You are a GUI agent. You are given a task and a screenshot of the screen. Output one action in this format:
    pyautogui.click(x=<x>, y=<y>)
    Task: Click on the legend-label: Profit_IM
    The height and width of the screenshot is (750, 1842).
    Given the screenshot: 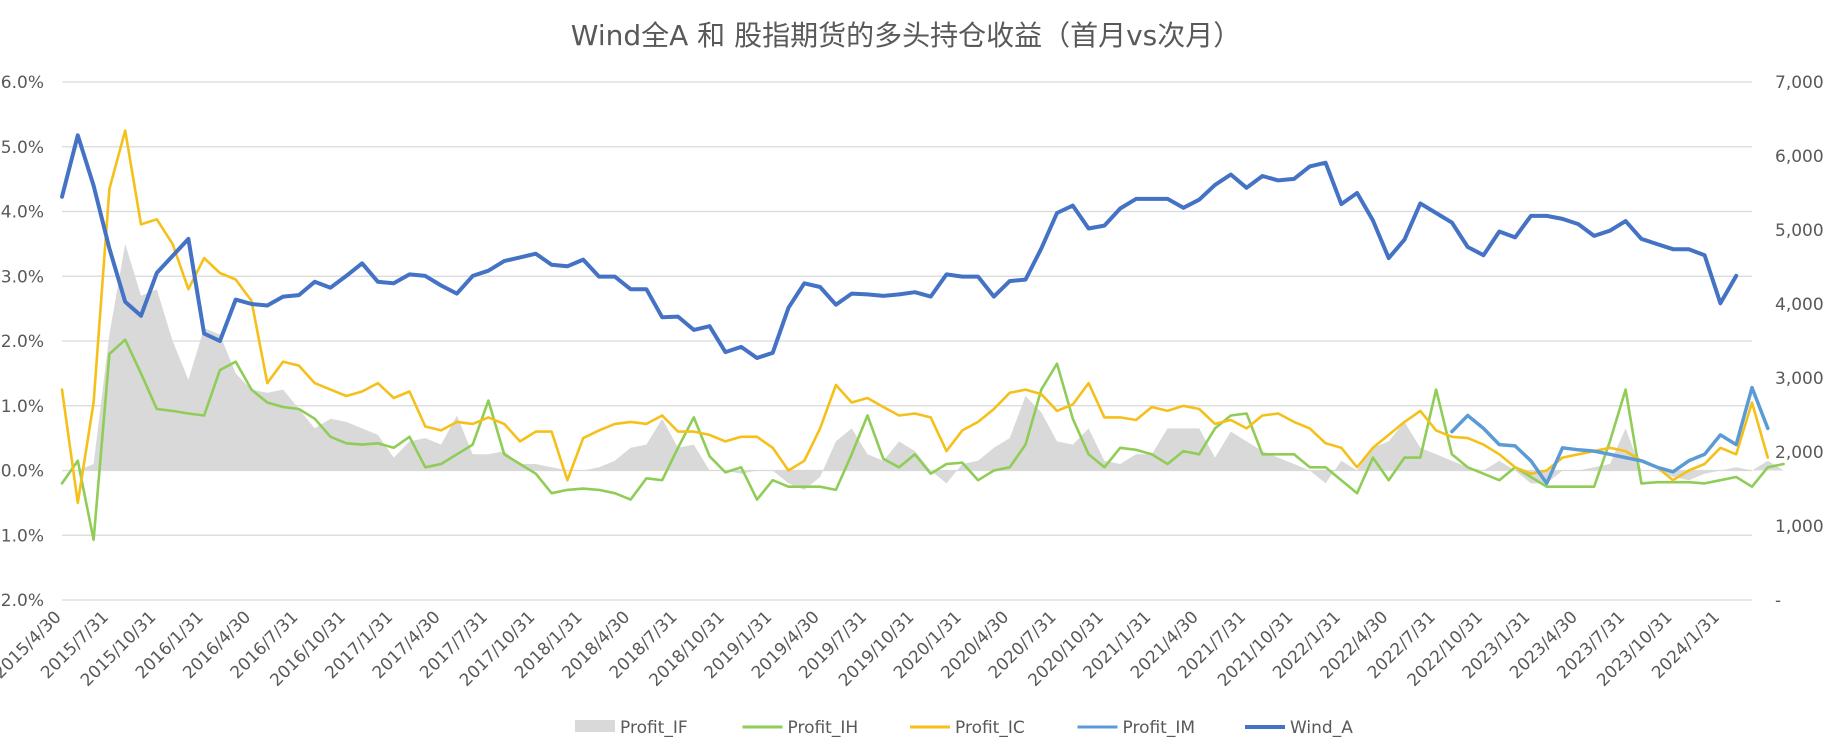 What is the action you would take?
    pyautogui.click(x=1159, y=728)
    